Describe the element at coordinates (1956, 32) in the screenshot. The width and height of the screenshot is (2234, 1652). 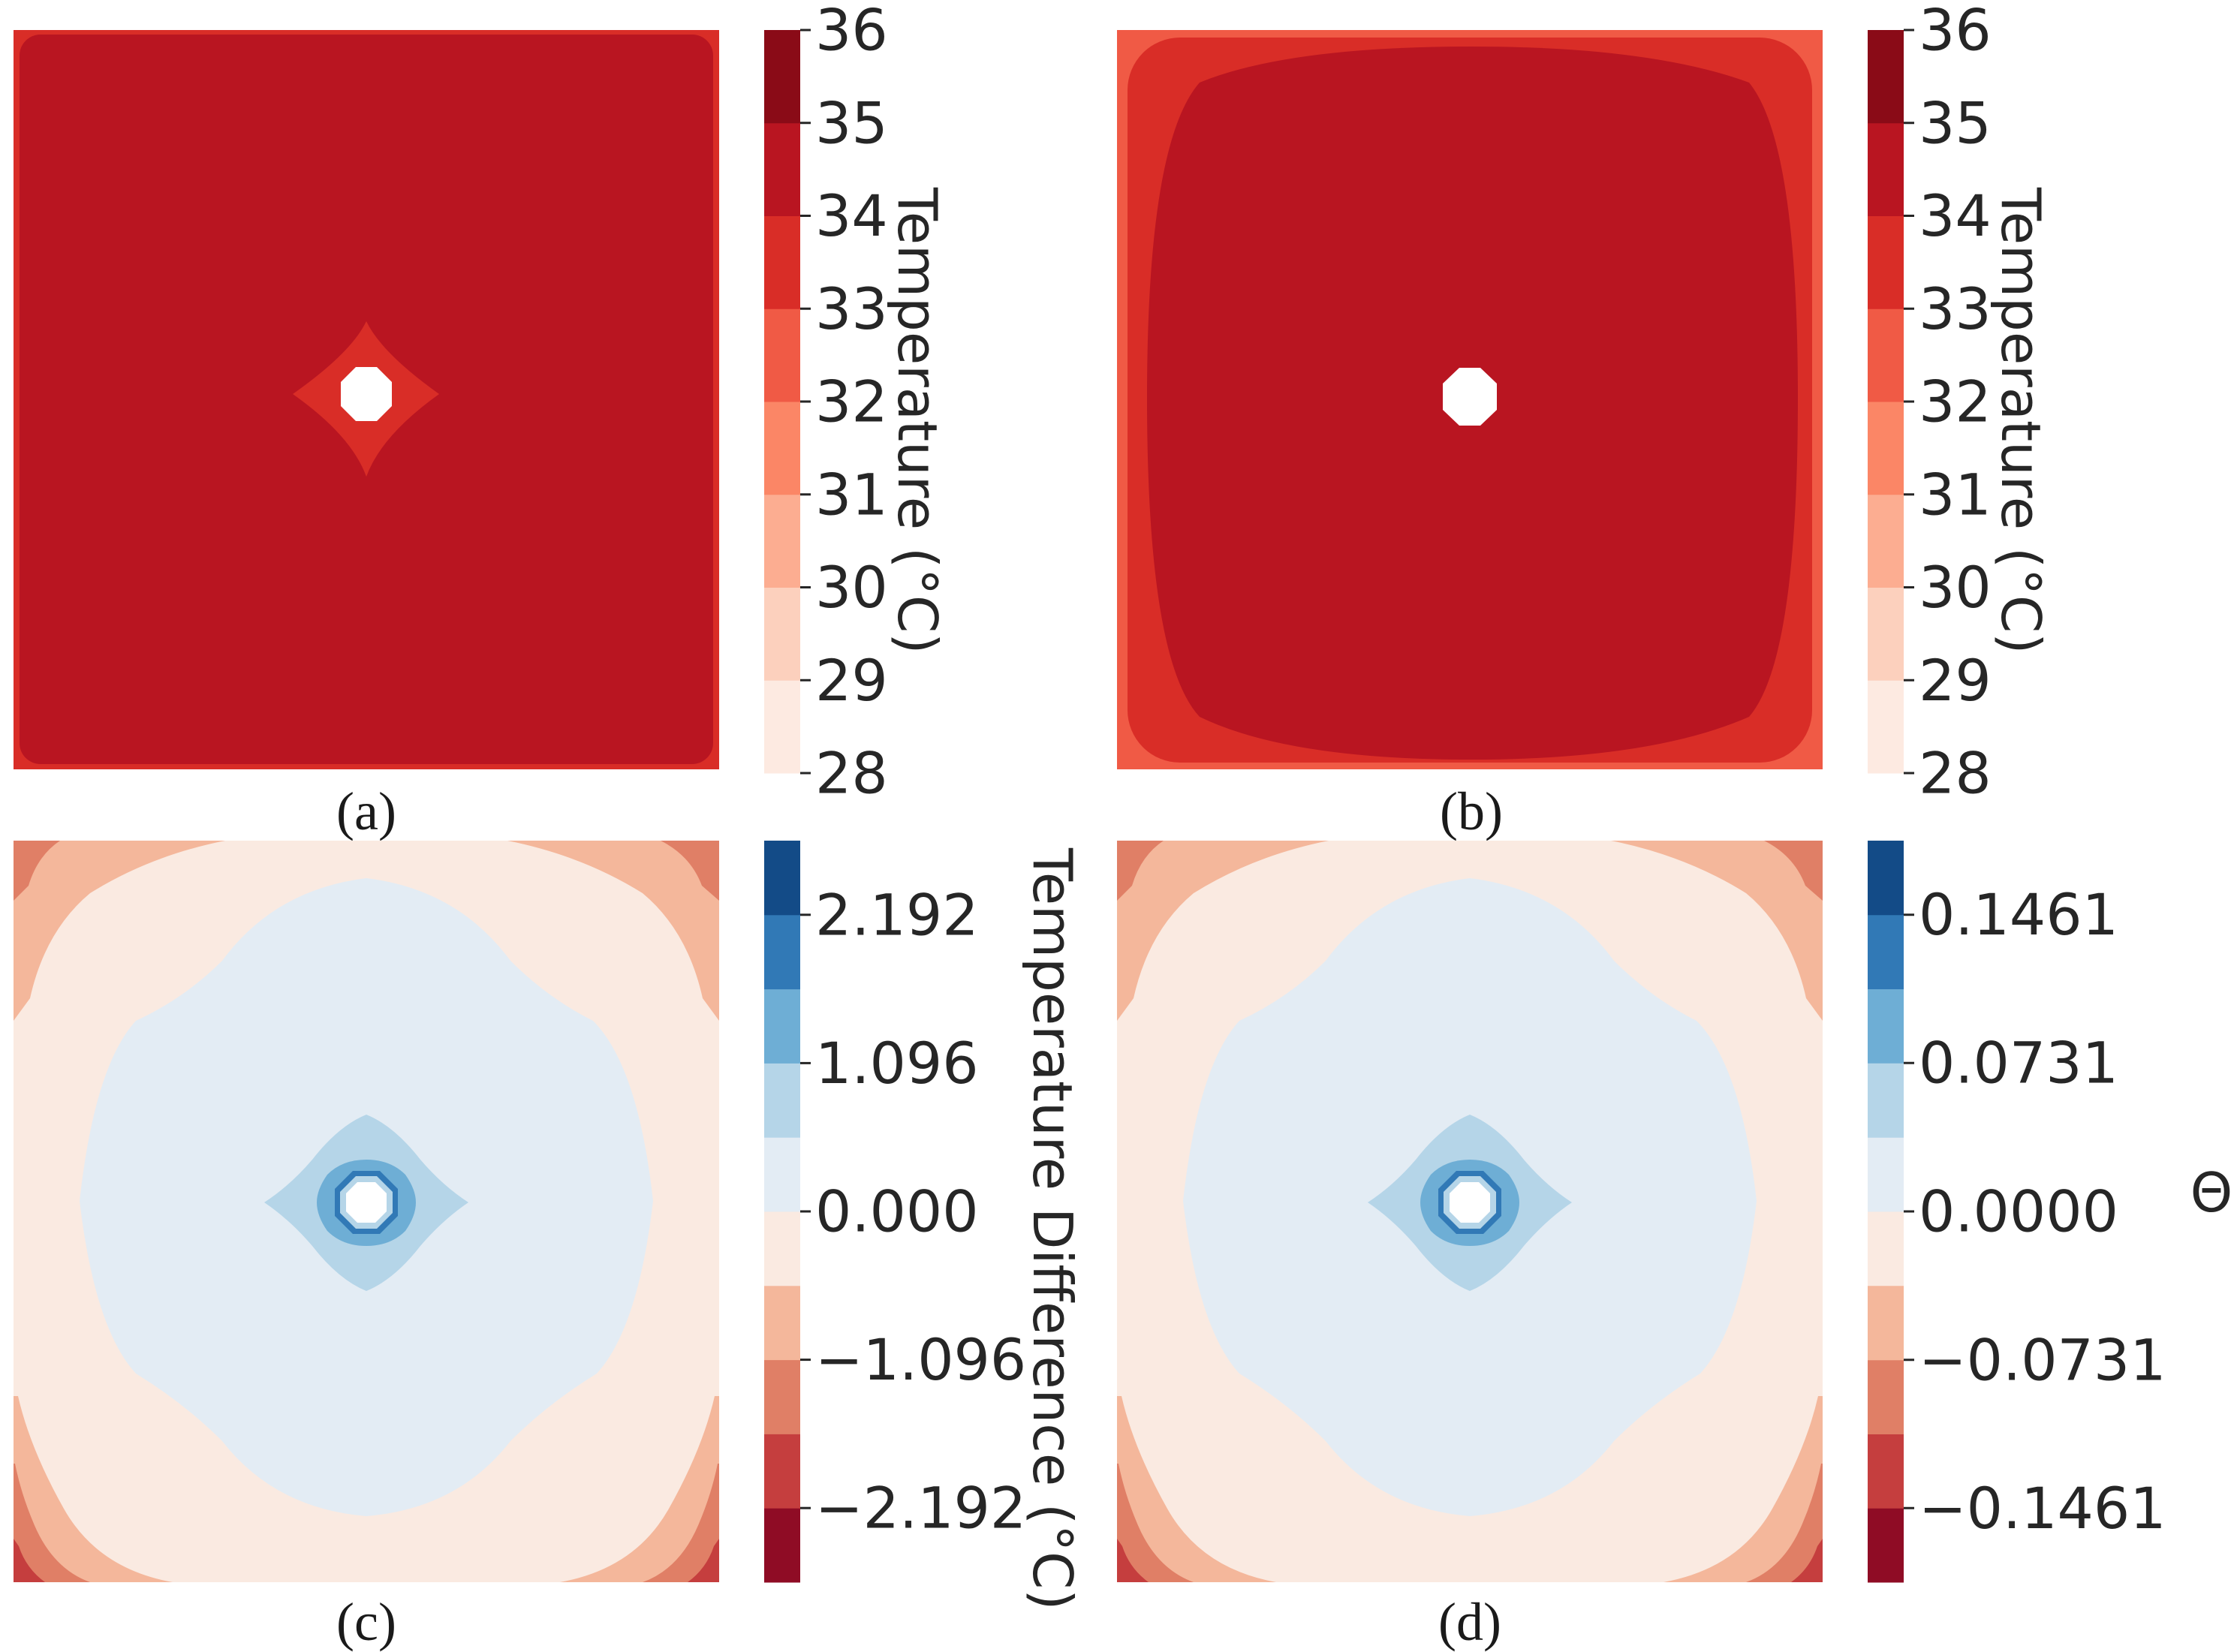
I see `panel-b-colorbar-tick-label: 36` at that location.